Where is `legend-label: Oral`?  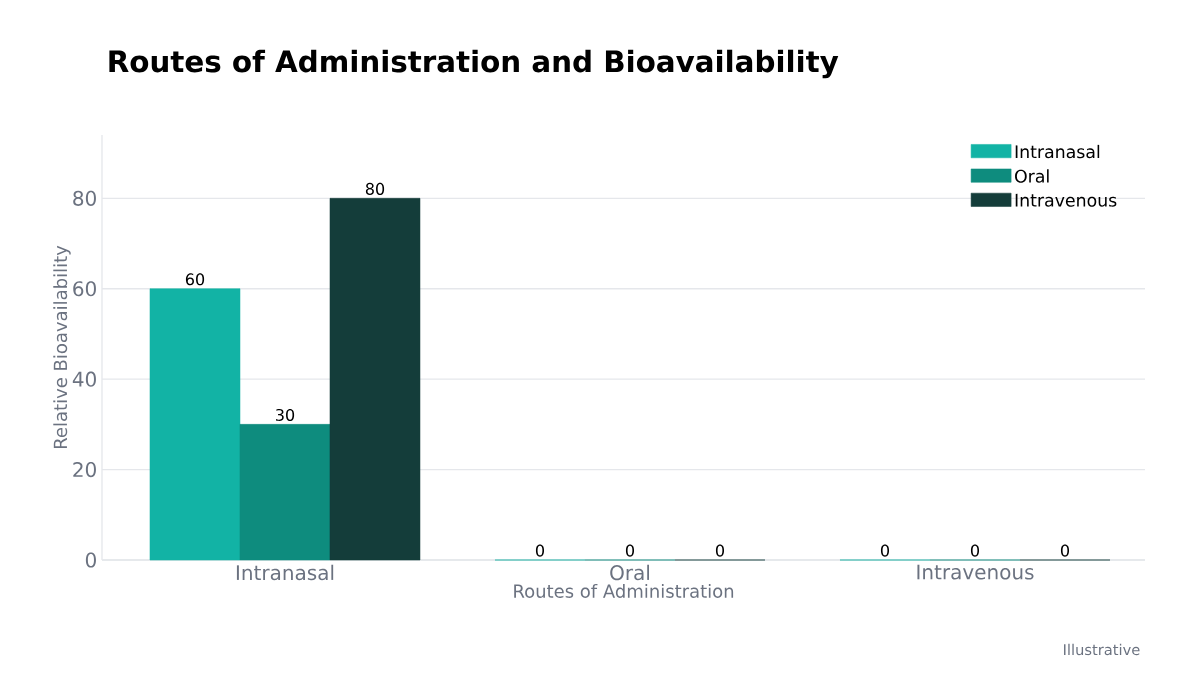 legend-label: Oral is located at coordinates (1032, 176).